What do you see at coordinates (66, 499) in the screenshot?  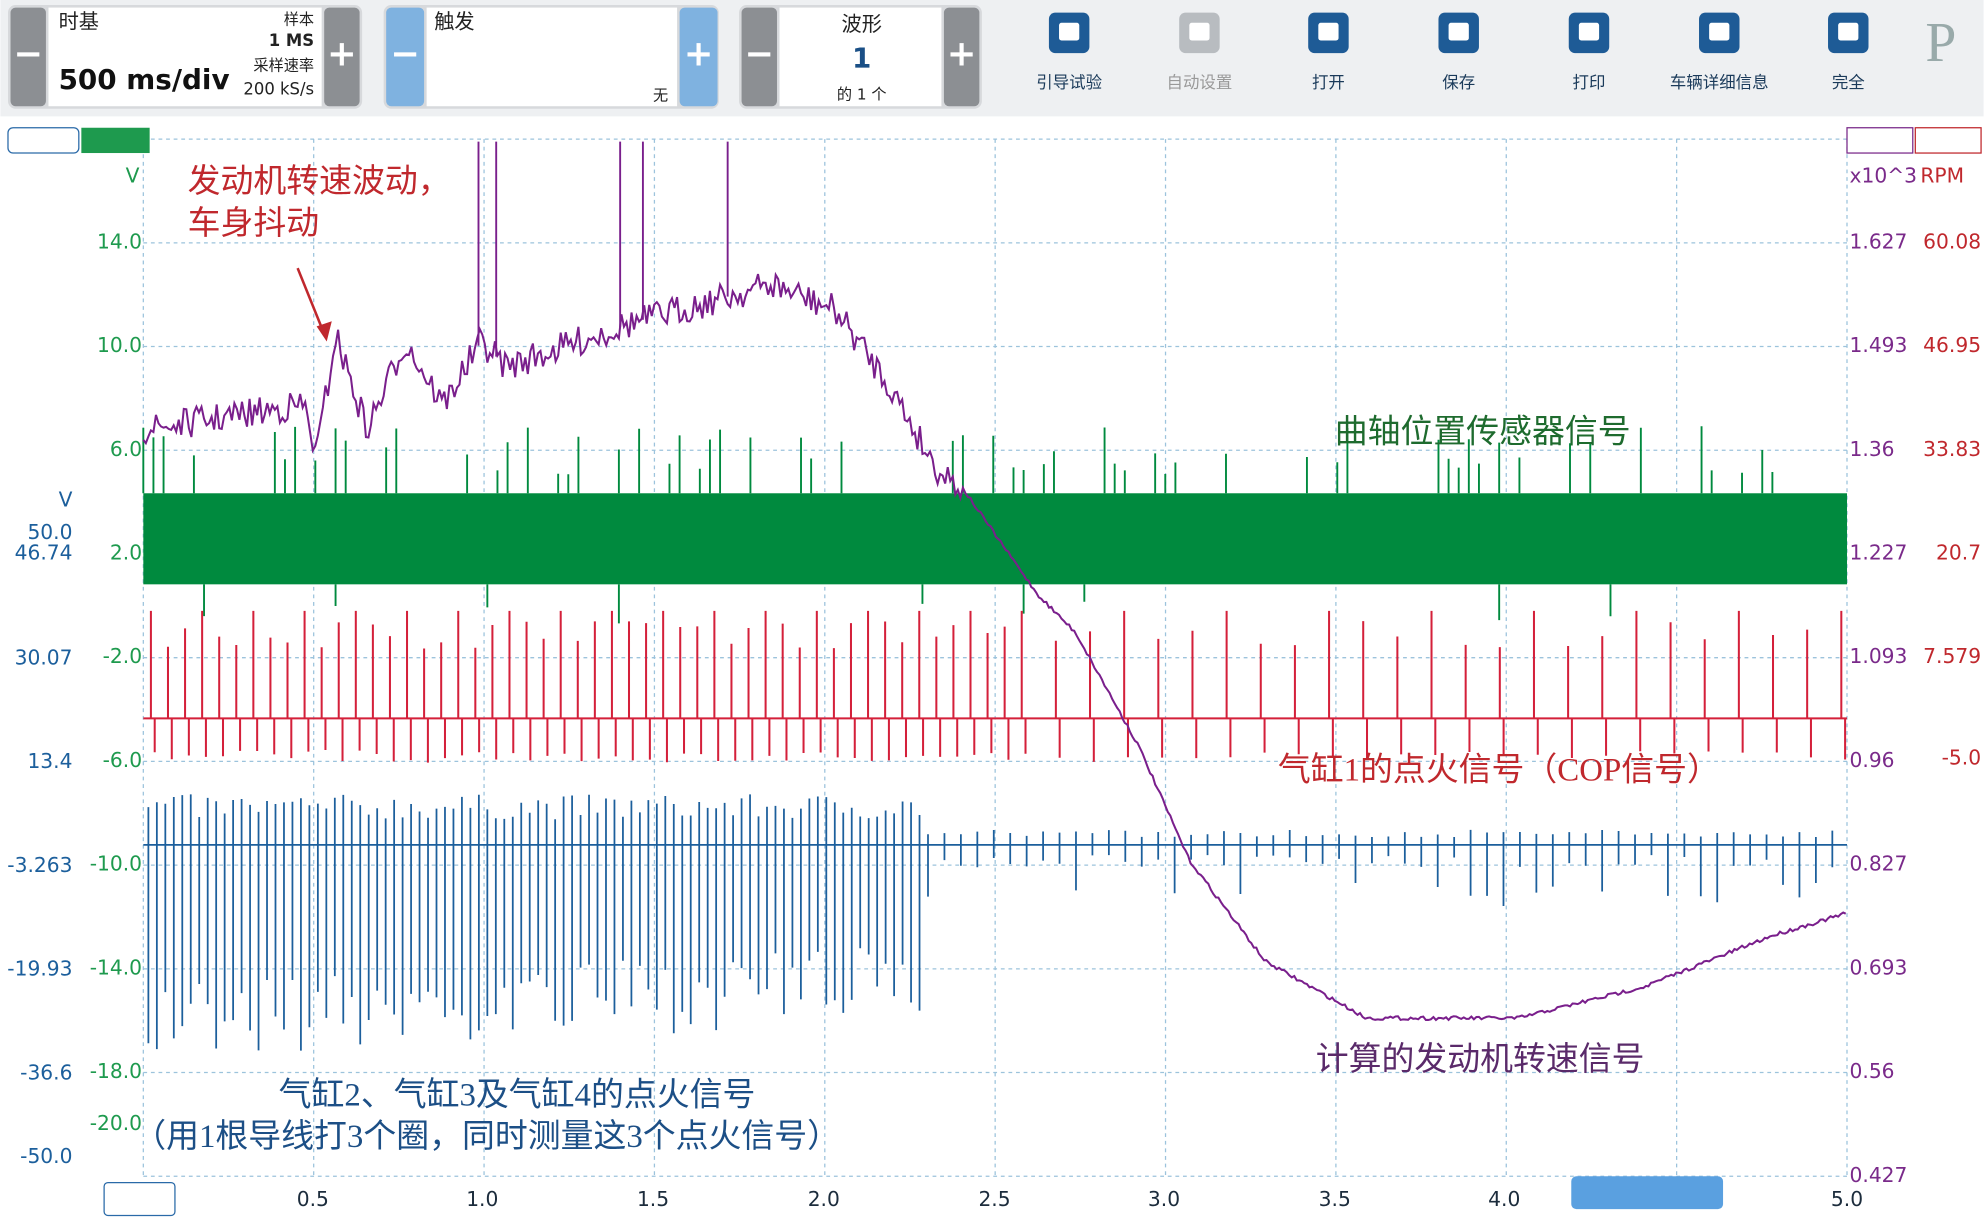 I see `blue-unit: V` at bounding box center [66, 499].